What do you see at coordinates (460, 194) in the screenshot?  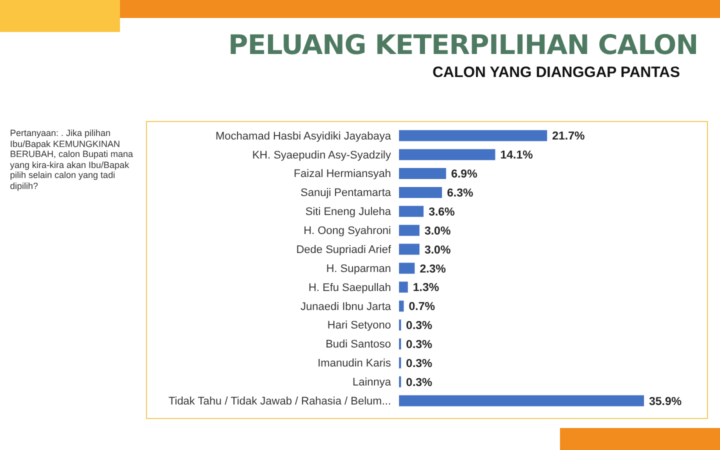 I see `data-label: 6.3%` at bounding box center [460, 194].